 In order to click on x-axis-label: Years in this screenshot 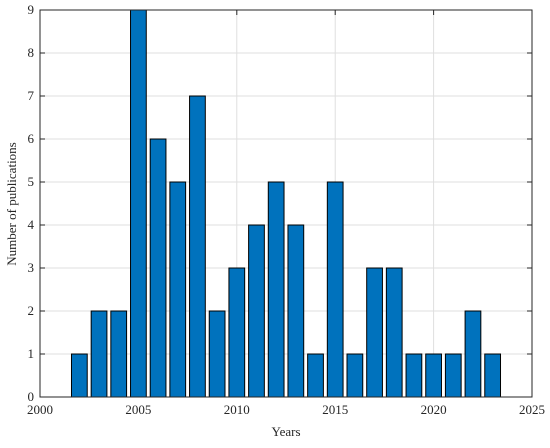, I will do `click(285, 431)`.